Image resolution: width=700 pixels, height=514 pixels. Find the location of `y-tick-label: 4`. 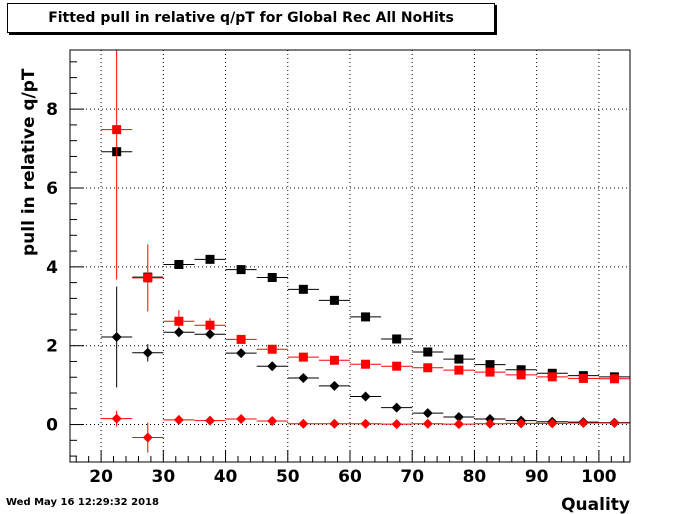

y-tick-label: 4 is located at coordinates (52, 268).